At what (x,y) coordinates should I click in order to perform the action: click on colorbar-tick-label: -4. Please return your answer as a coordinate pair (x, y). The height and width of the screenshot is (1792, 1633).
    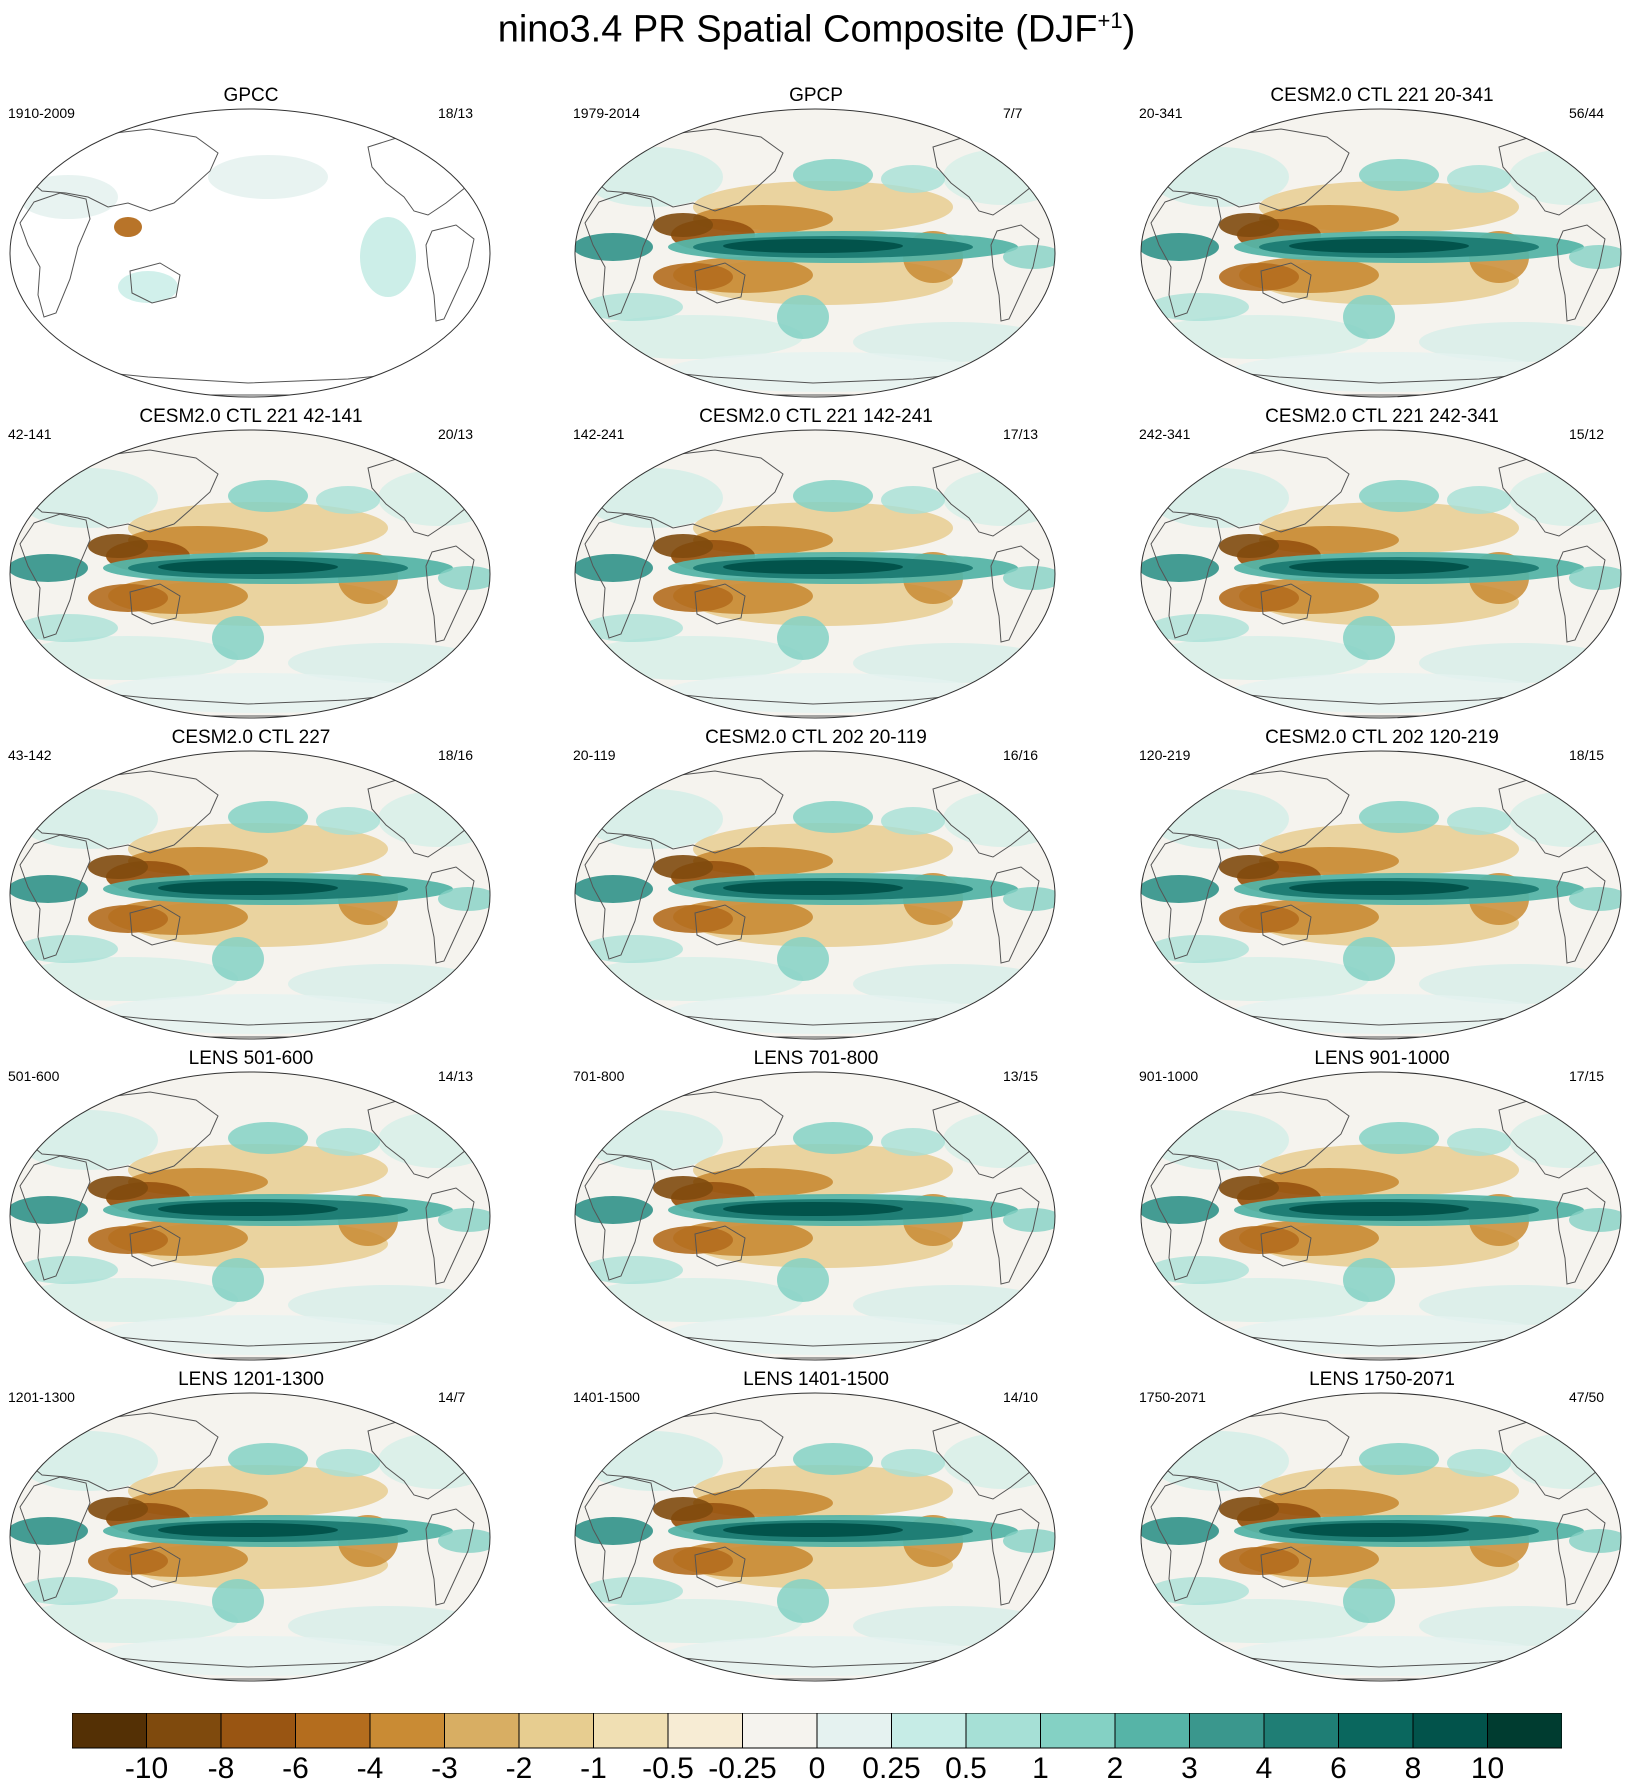
    Looking at the image, I should click on (370, 1768).